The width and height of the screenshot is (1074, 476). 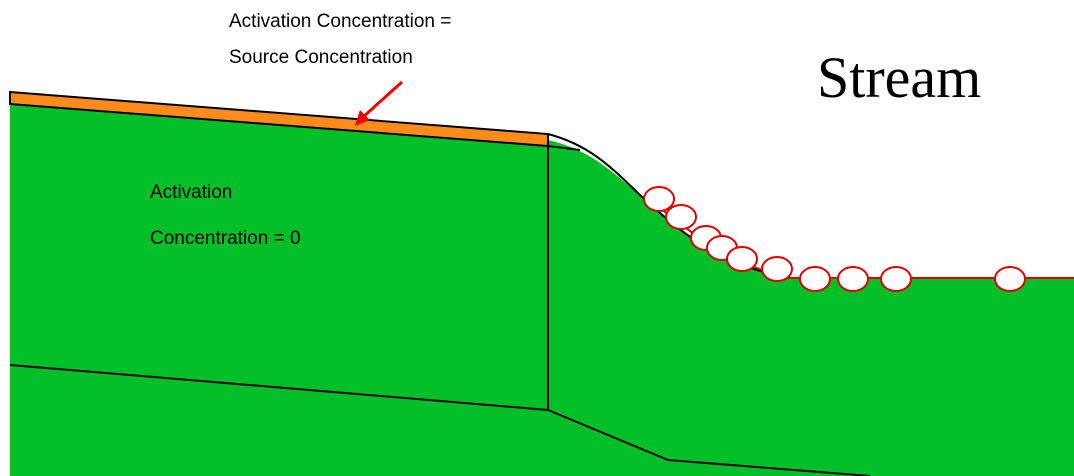 I want to click on stream-label: Stream, so click(x=899, y=77).